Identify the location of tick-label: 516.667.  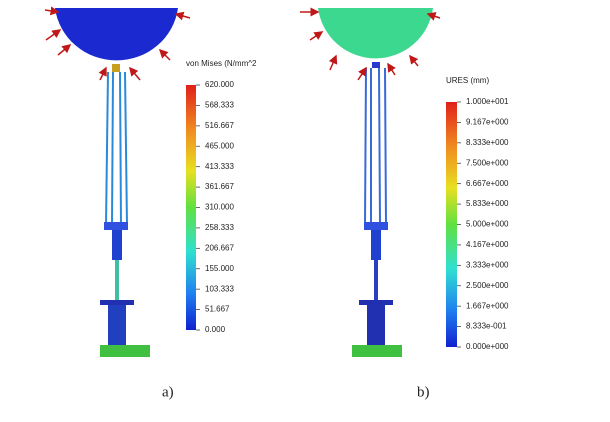
(219, 125).